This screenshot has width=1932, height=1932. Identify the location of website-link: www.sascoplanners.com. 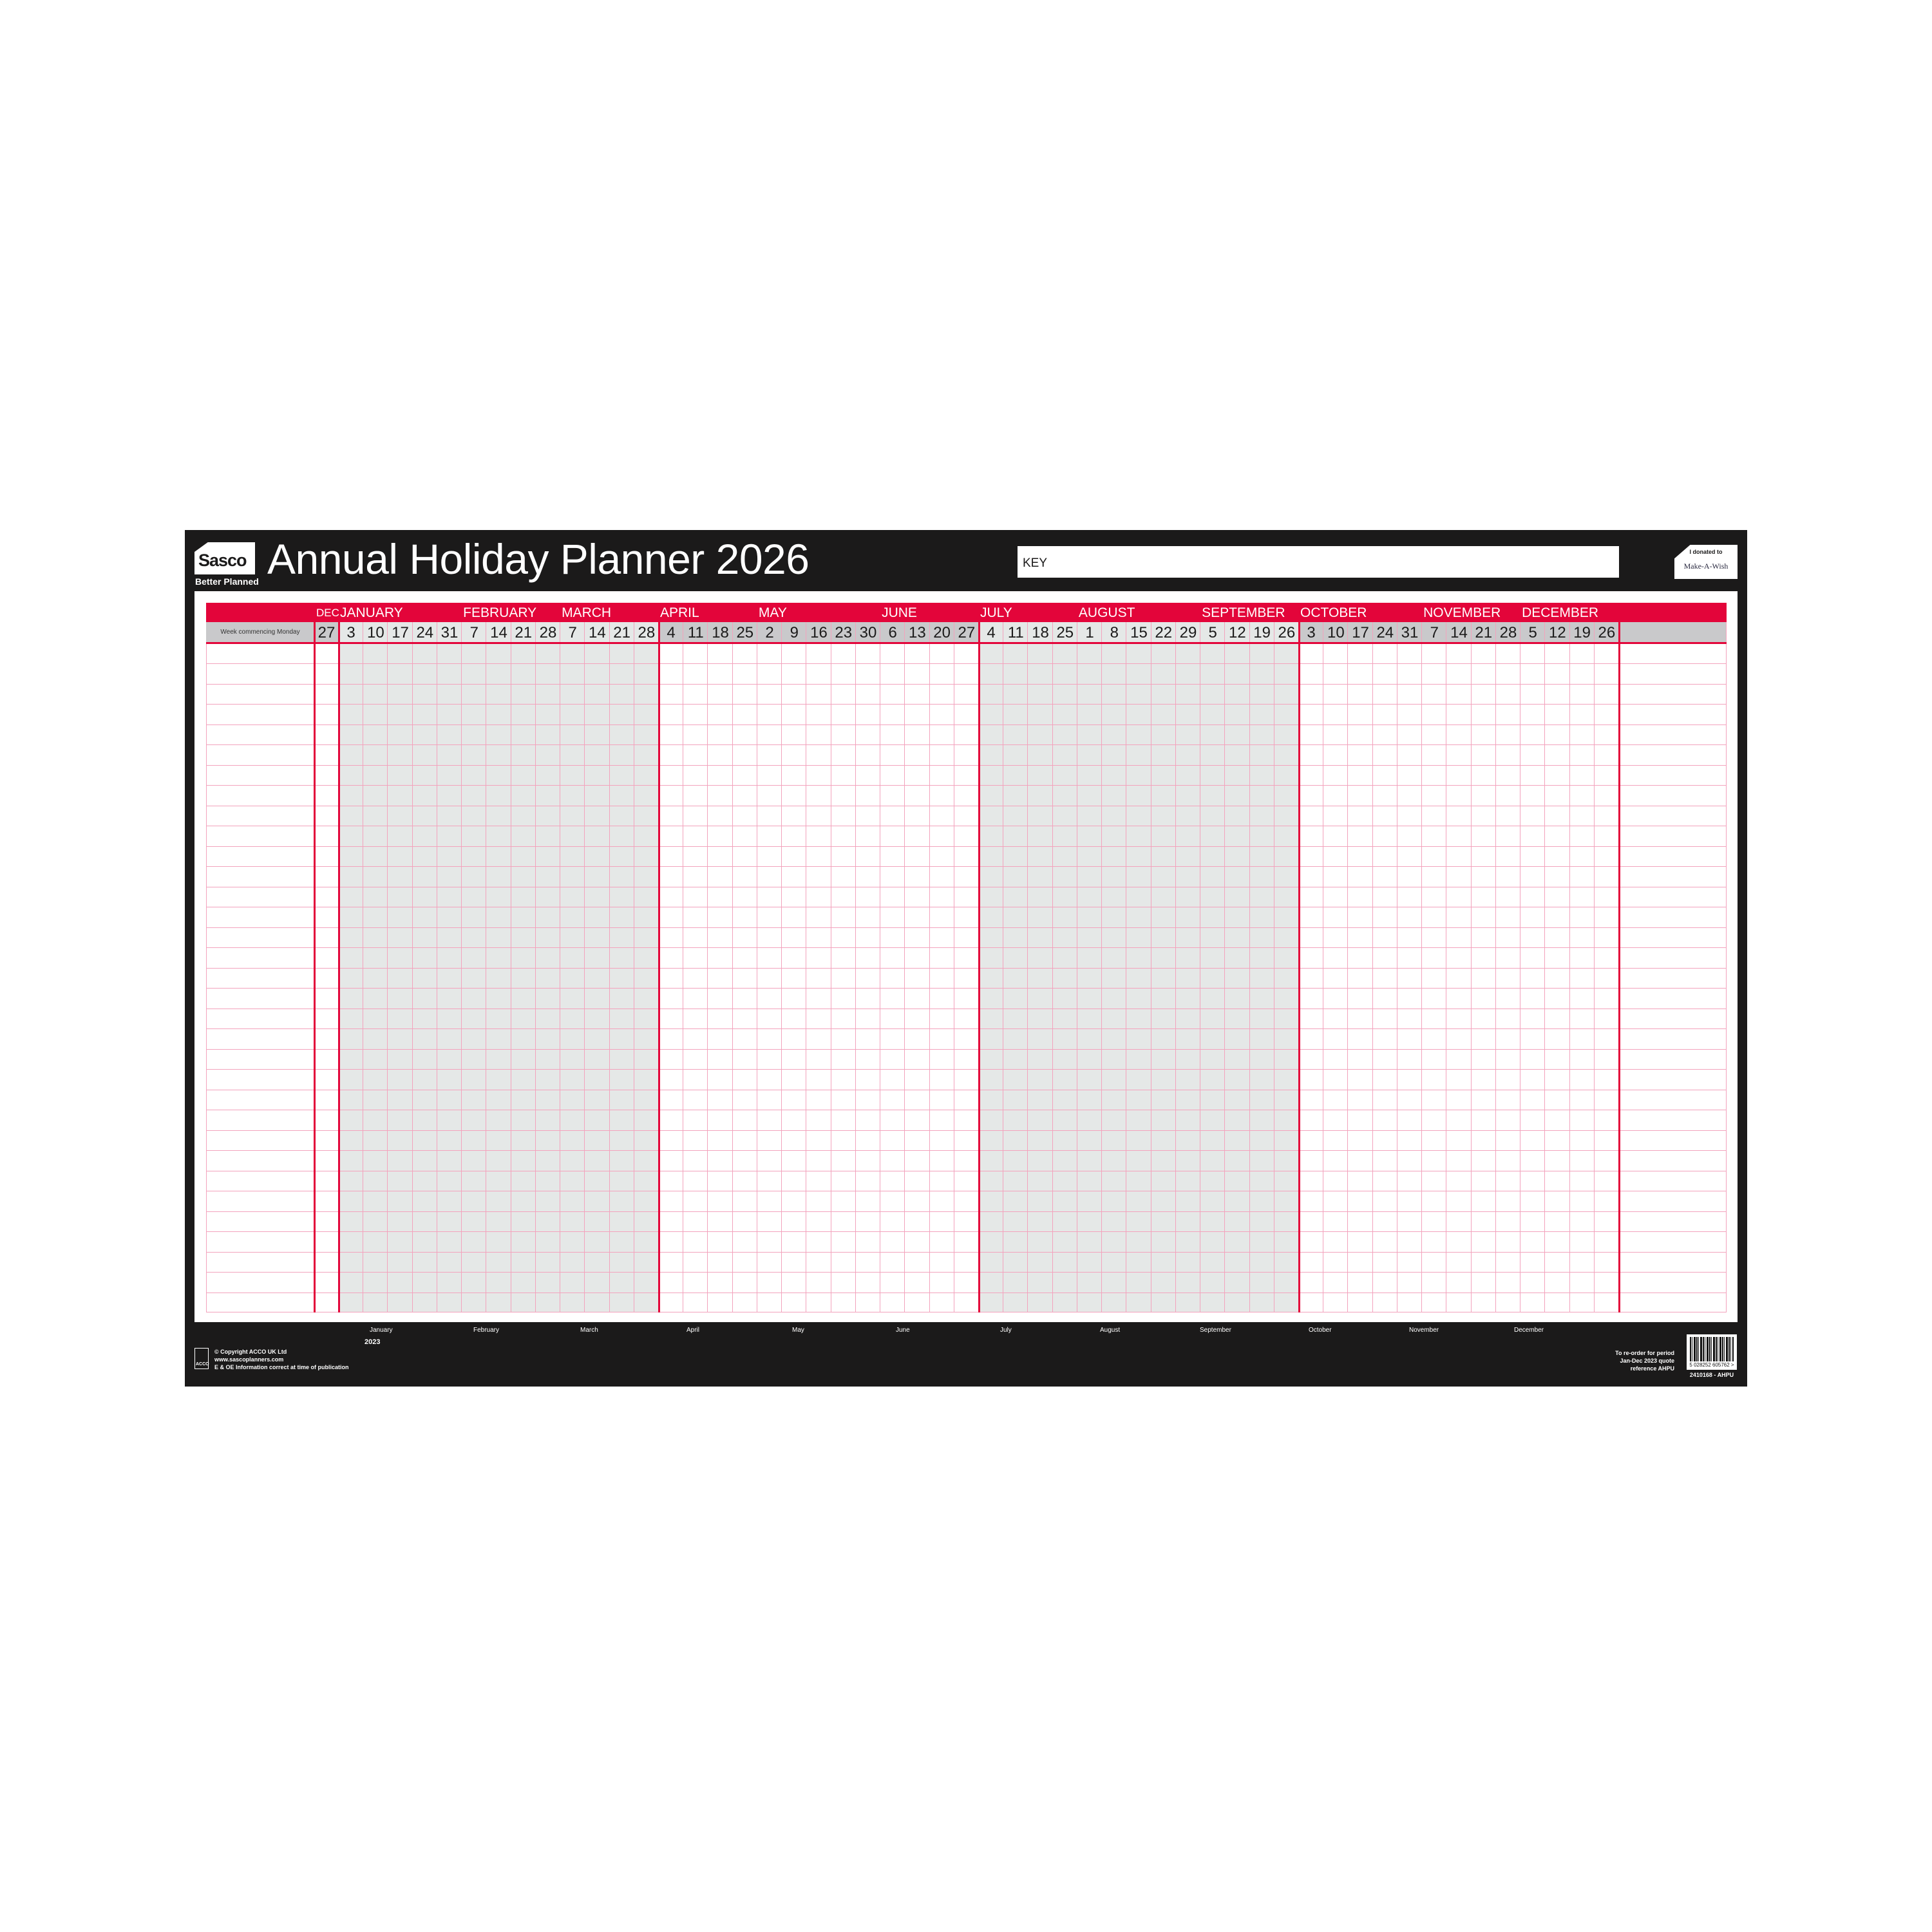
(249, 1359).